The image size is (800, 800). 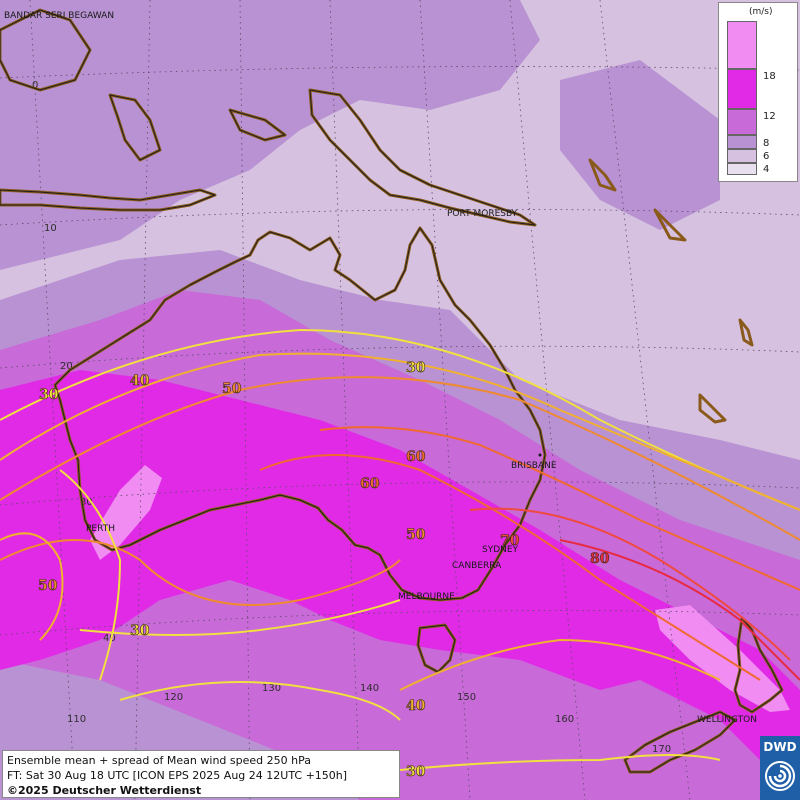 I want to click on spread-8-12-southeast, so click(x=630, y=740).